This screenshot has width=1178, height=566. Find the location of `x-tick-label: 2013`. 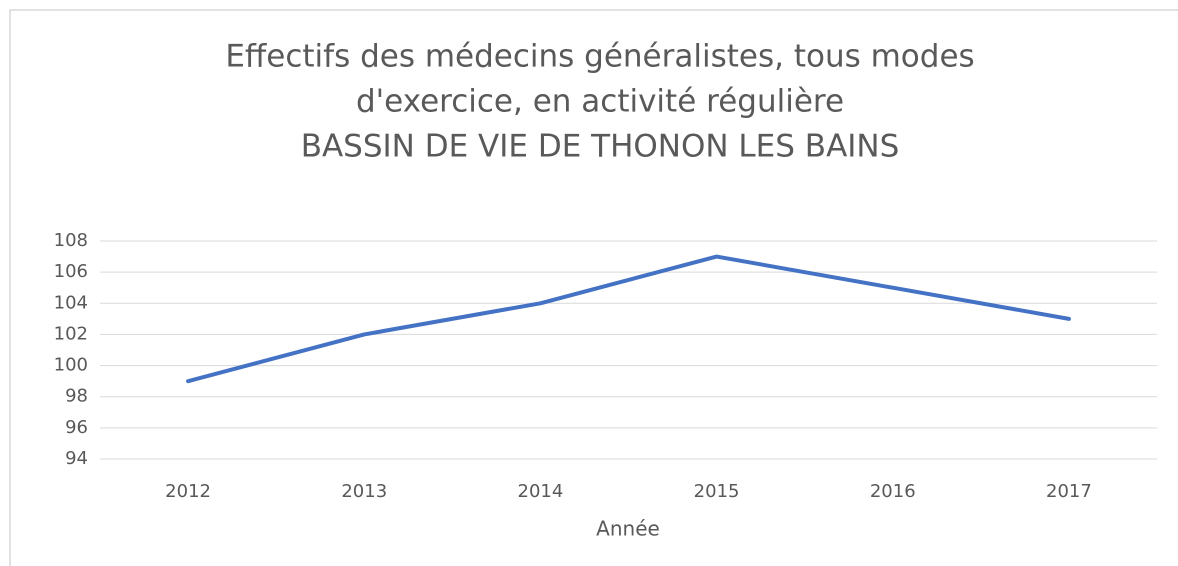

x-tick-label: 2013 is located at coordinates (364, 491).